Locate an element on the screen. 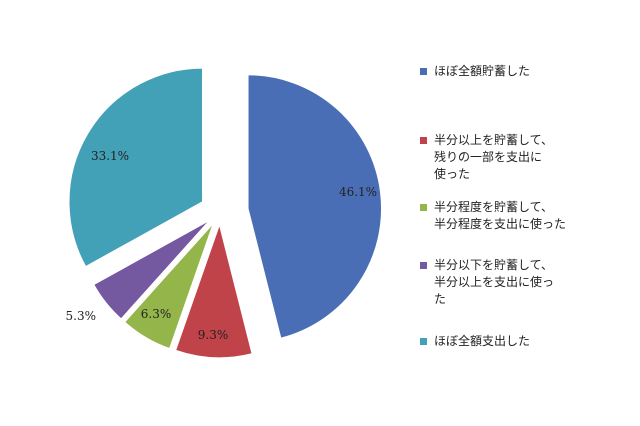 The height and width of the screenshot is (426, 640). legend-item-under-half-savings: 半分以下を貯蓄して、 半分以上を支出に使っ た is located at coordinates (527, 282).